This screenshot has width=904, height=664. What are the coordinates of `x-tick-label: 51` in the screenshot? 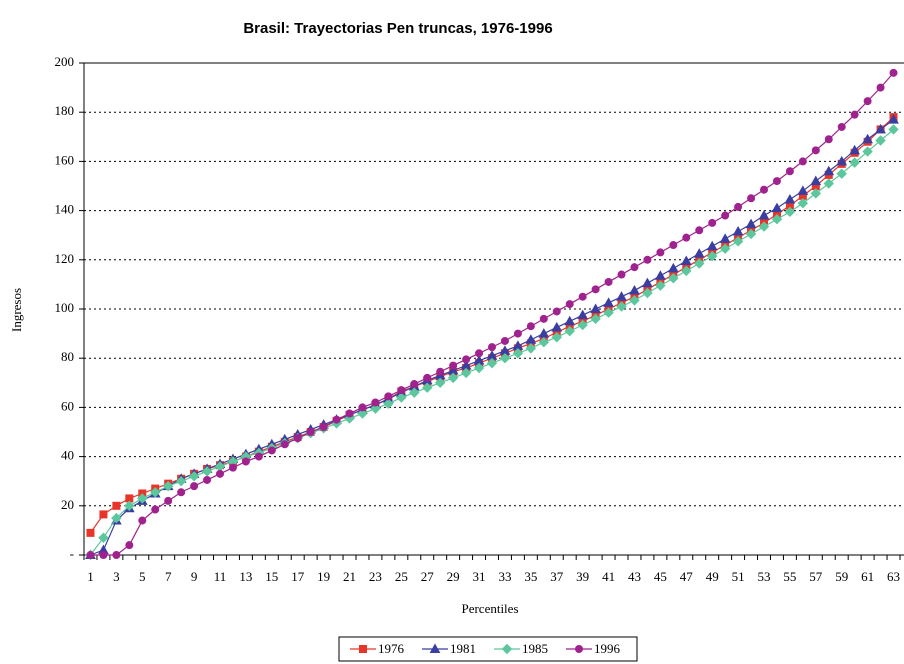 It's located at (738, 576).